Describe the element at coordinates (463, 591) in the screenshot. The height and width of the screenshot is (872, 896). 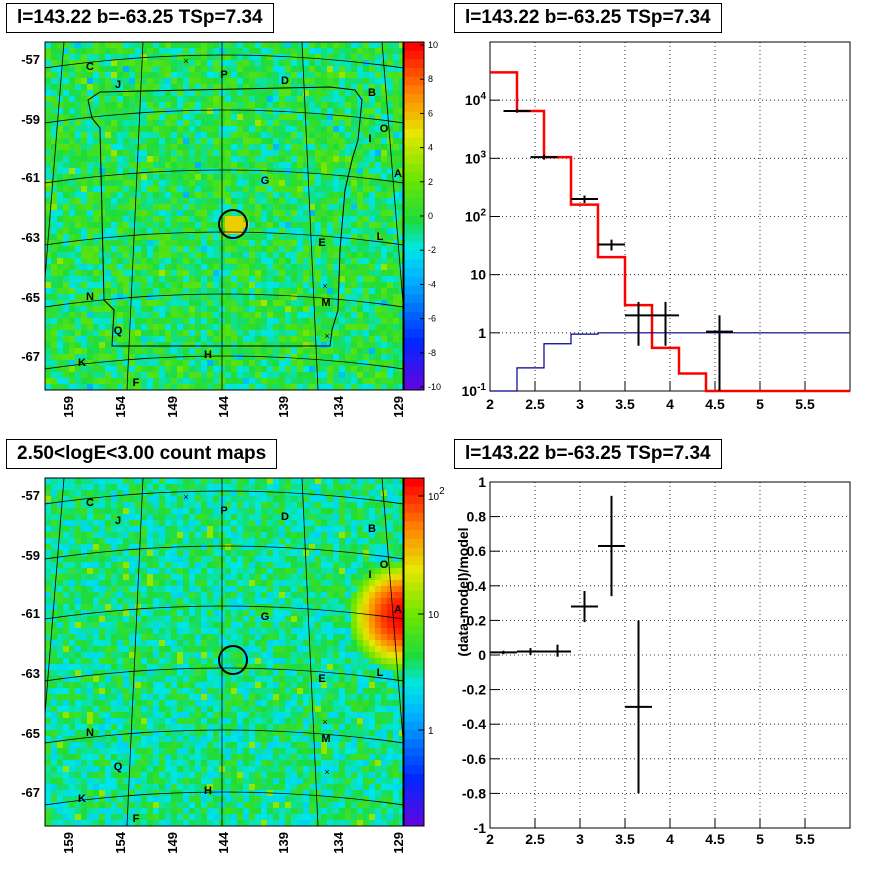
I see `y-axis-label: (data-model)/model` at that location.